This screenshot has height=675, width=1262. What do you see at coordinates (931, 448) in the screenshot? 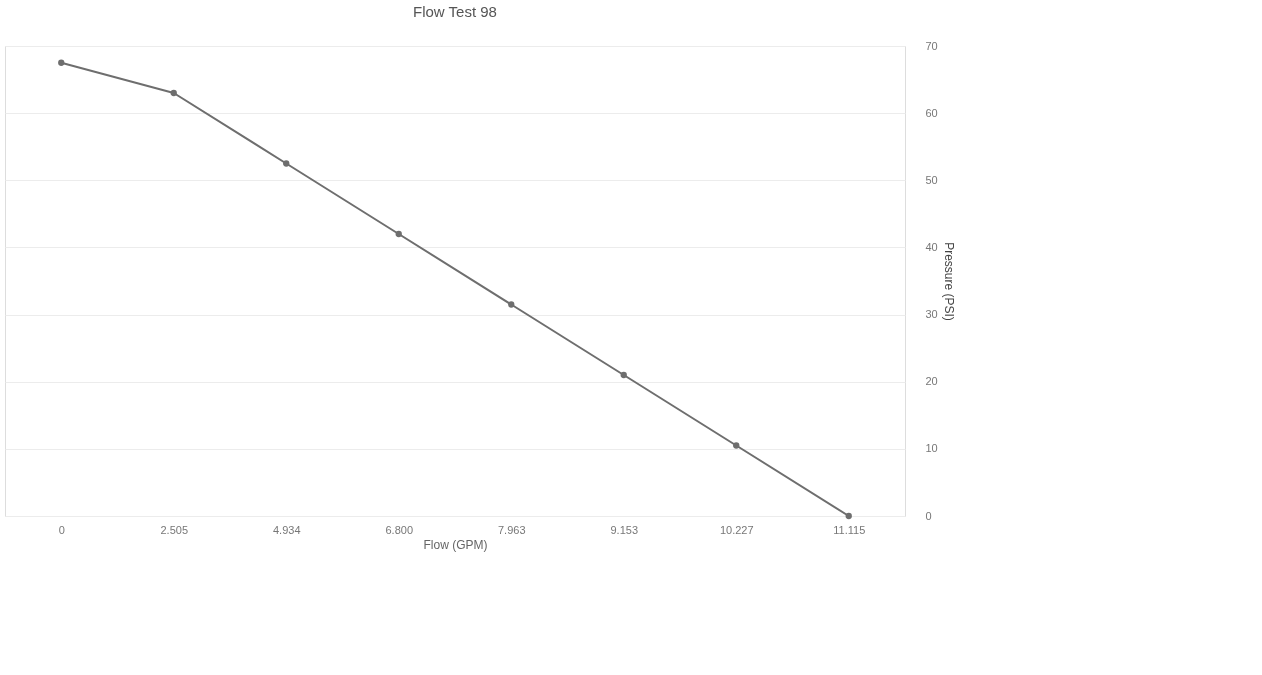
I see `y-tick-label: 10` at bounding box center [931, 448].